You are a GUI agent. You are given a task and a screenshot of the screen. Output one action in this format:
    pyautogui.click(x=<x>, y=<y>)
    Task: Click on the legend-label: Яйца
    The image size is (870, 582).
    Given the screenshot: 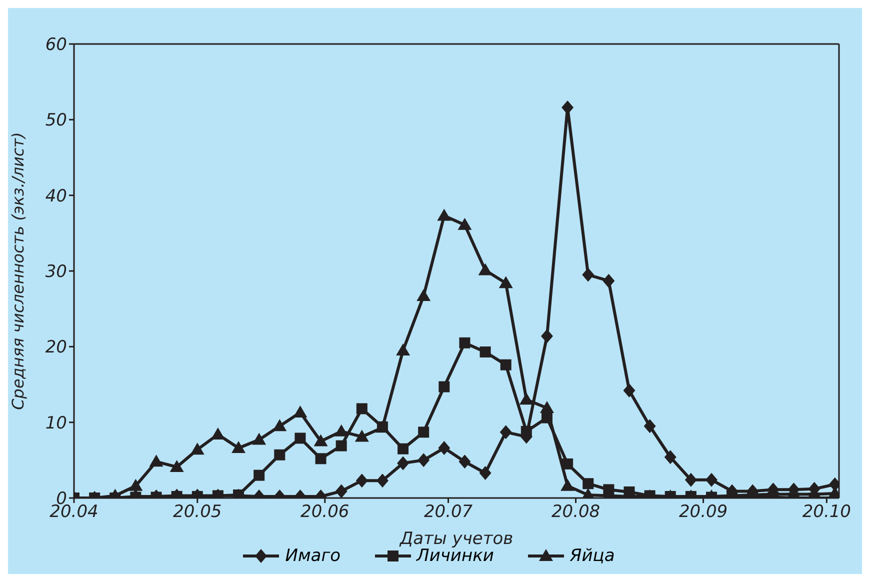 What is the action you would take?
    pyautogui.click(x=592, y=556)
    